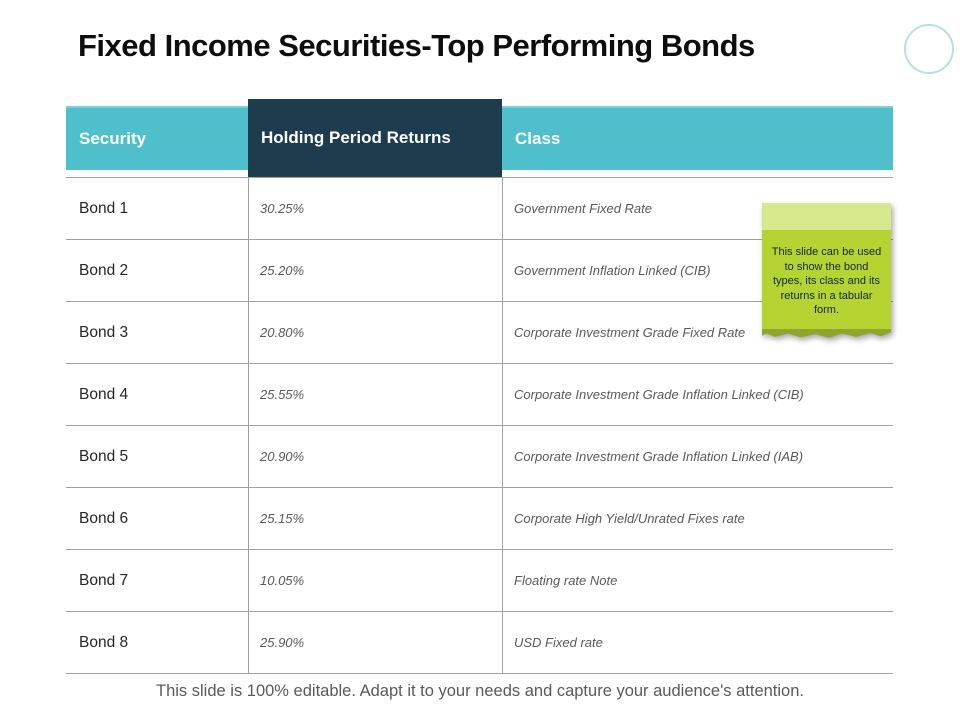 The height and width of the screenshot is (720, 960). Describe the element at coordinates (104, 580) in the screenshot. I see `cell-security: Bond 7` at that location.